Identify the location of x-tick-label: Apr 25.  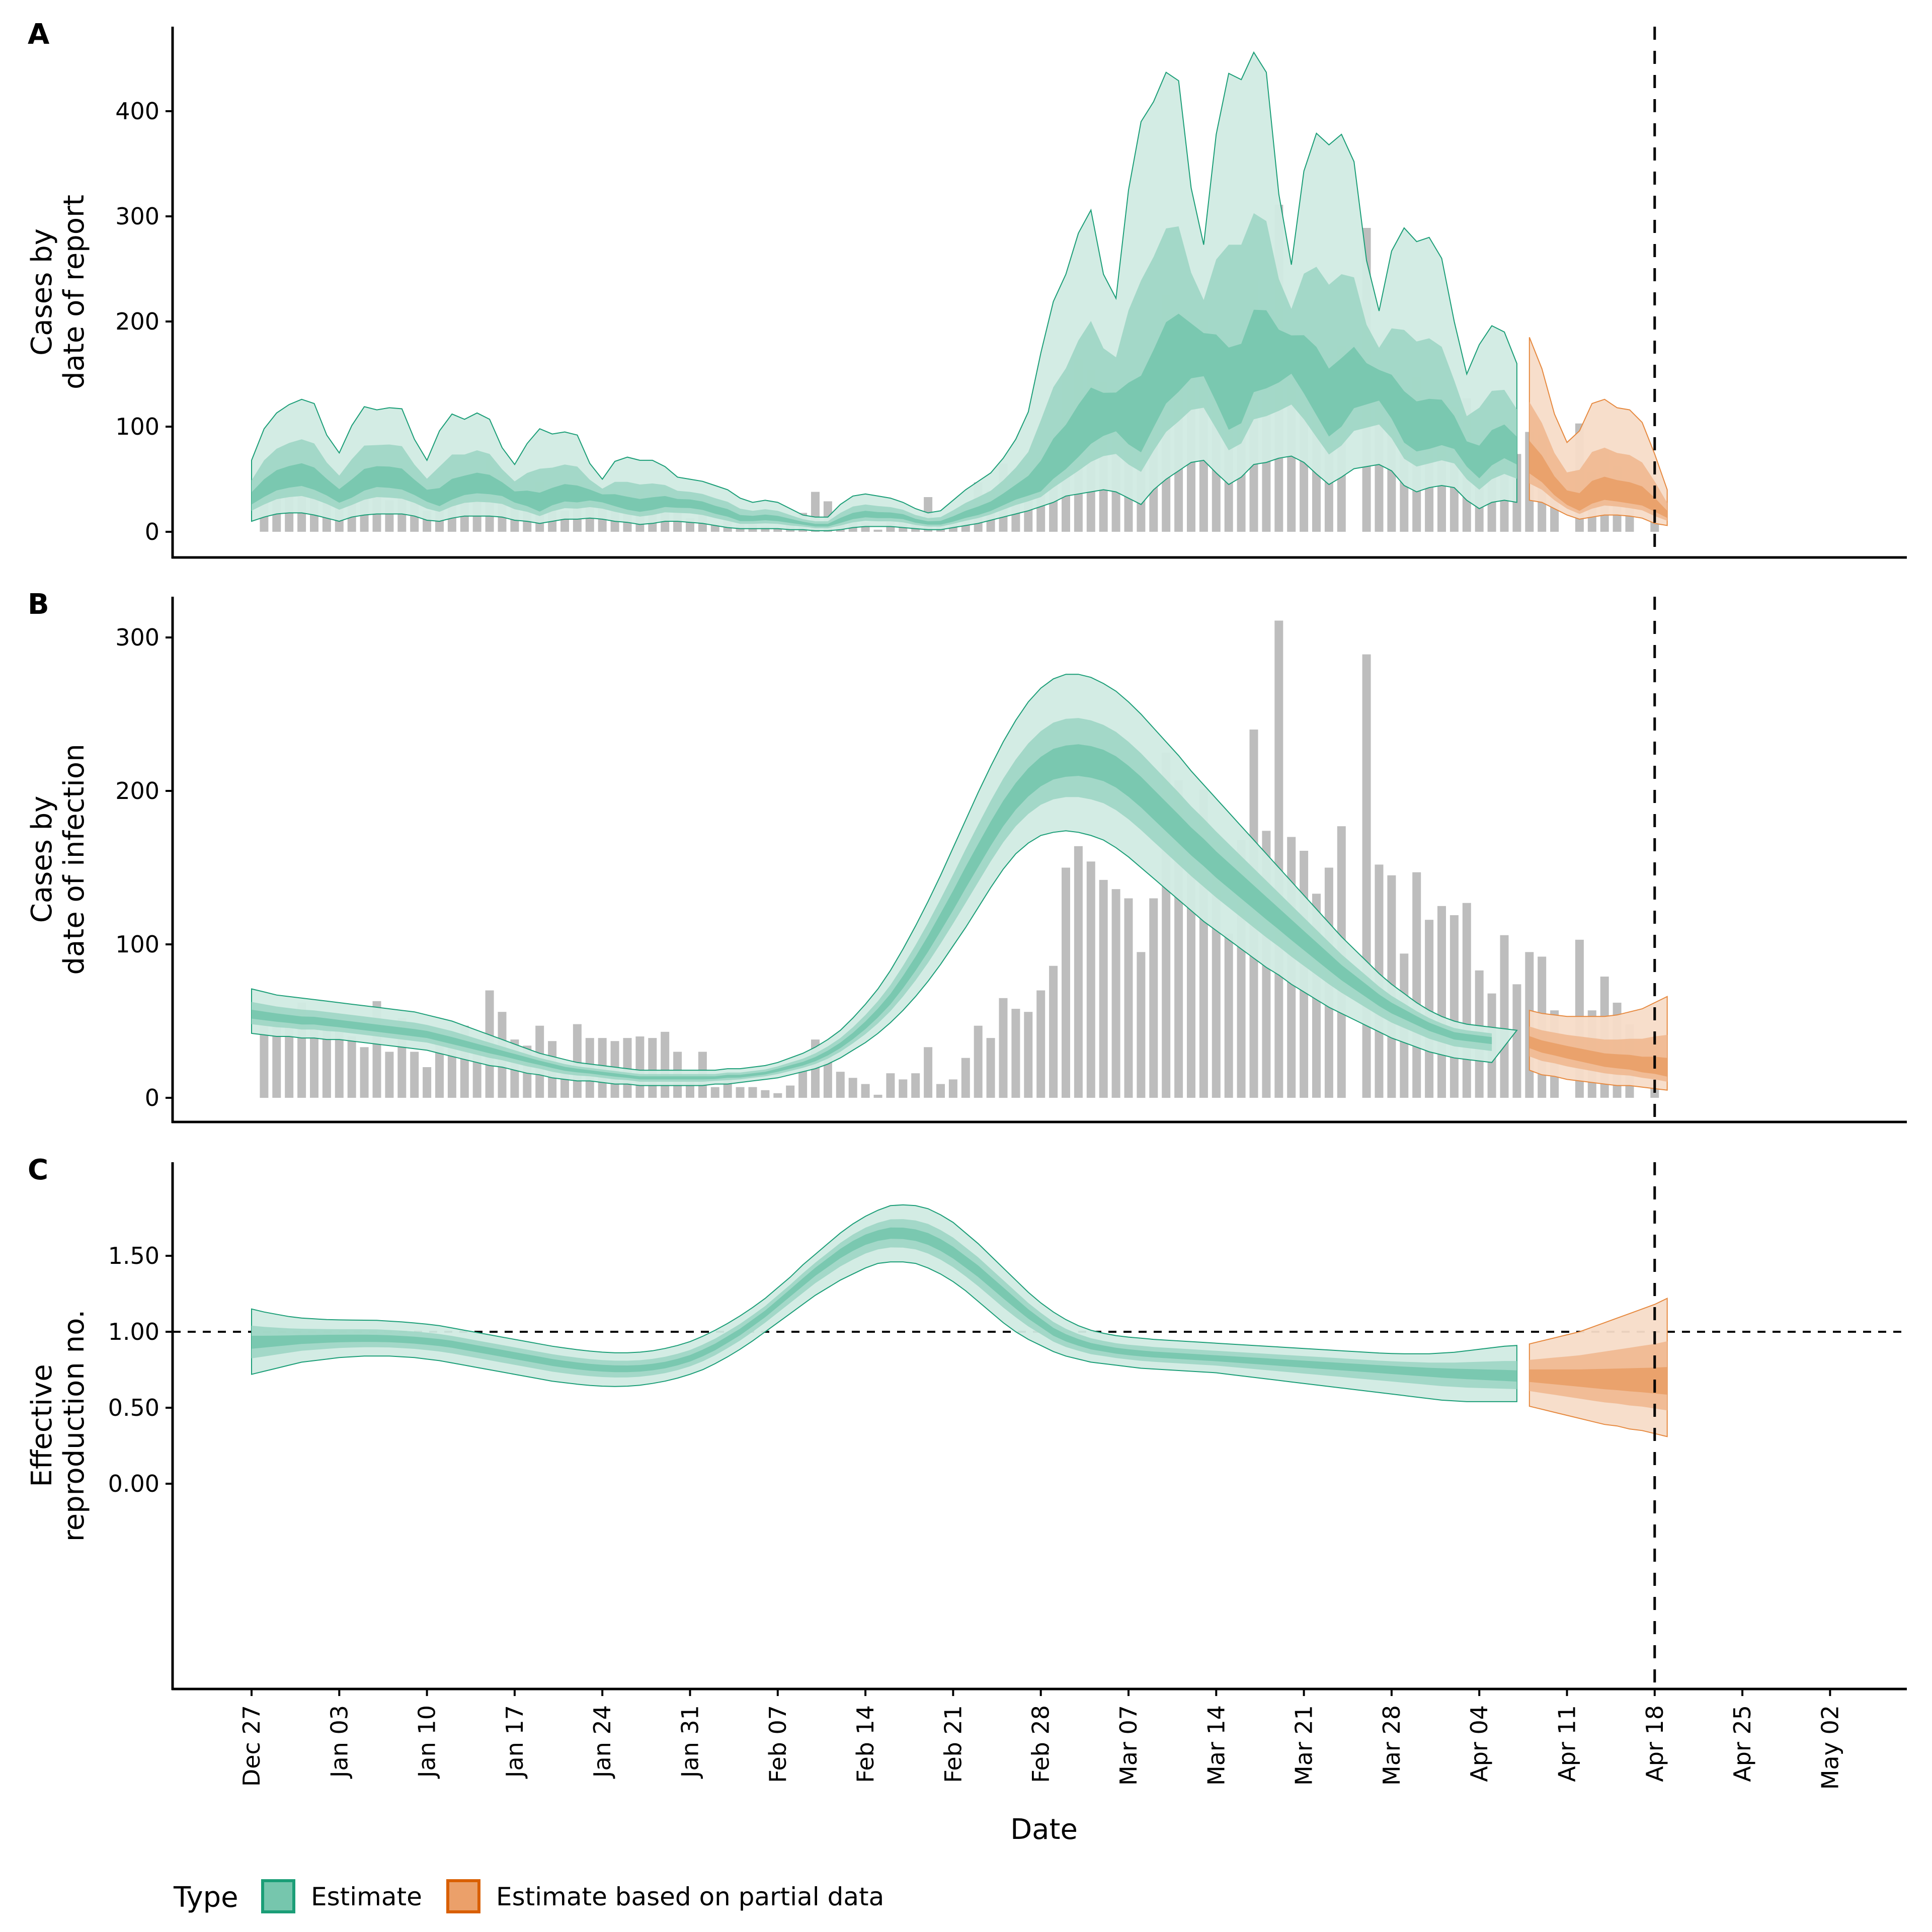
(1743, 1743).